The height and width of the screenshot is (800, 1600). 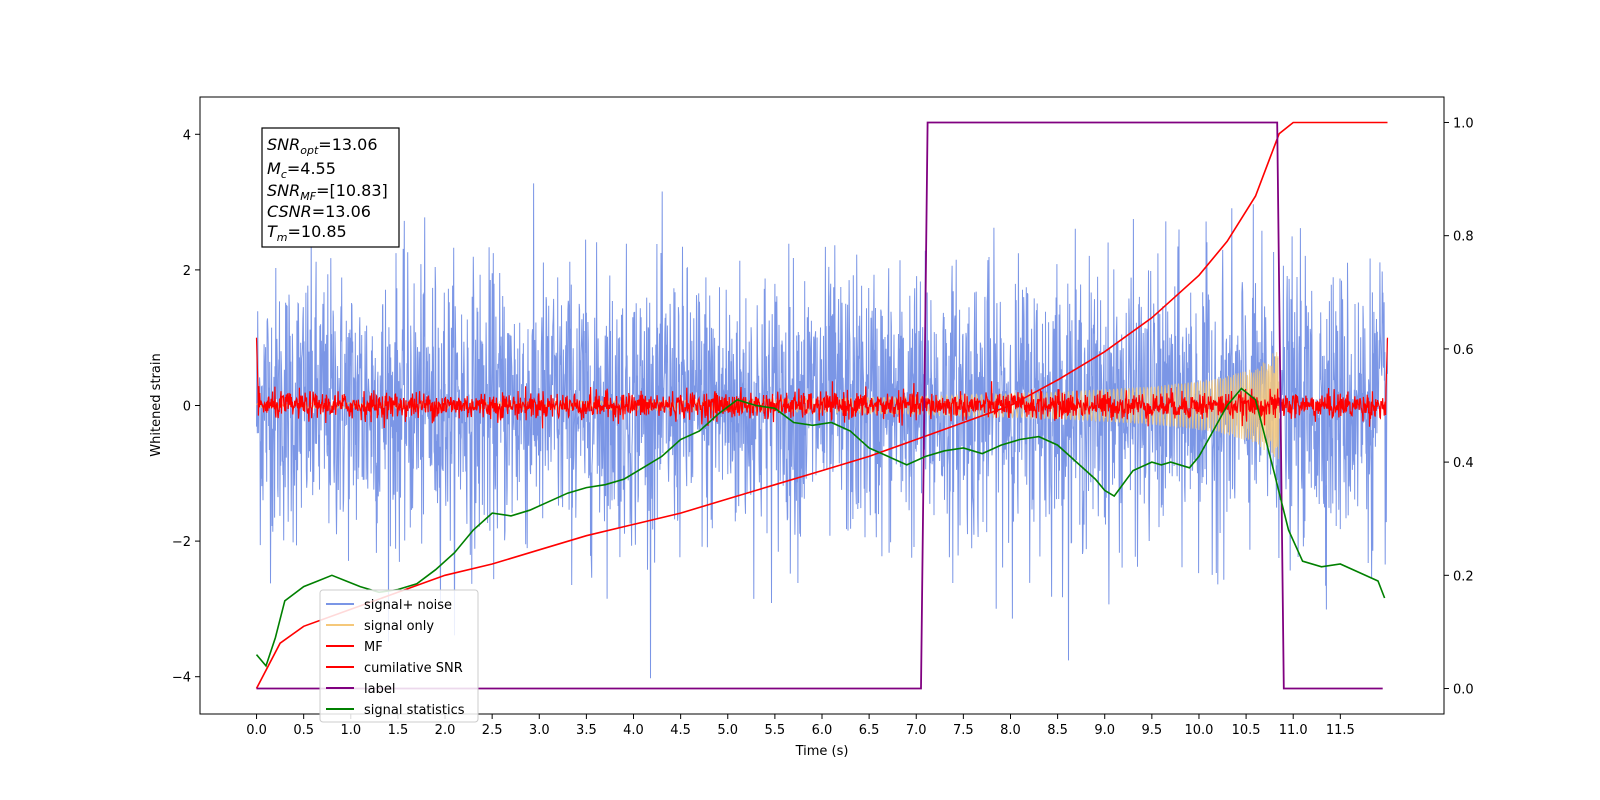 What do you see at coordinates (1340, 730) in the screenshot?
I see `x-tick-label: 11.5` at bounding box center [1340, 730].